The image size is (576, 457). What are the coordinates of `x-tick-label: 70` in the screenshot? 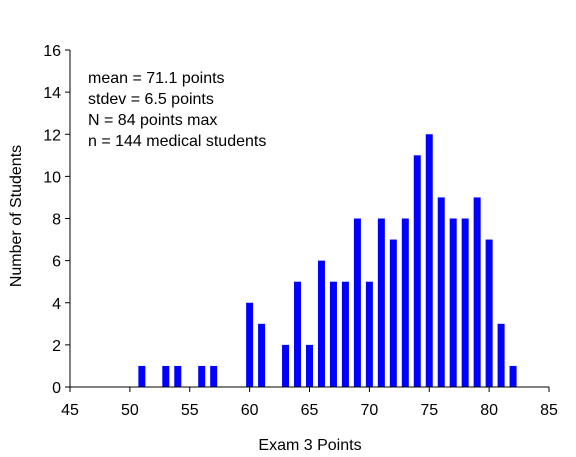 It's located at (369, 410).